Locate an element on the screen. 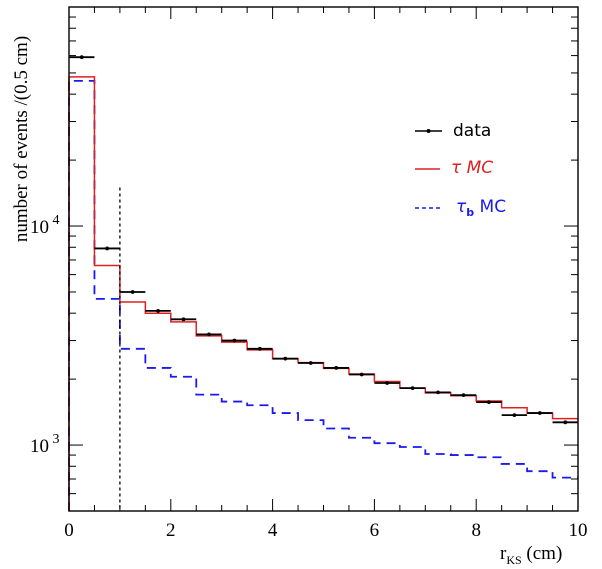 The height and width of the screenshot is (569, 602). legend-entry-taub-mc: τb MC is located at coordinates (460, 208).